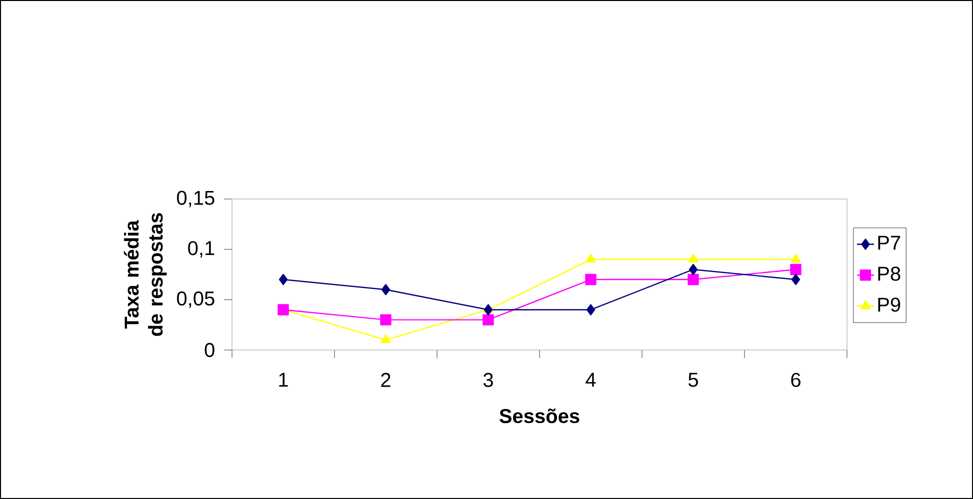 This screenshot has height=499, width=973. I want to click on y-tick-label: 0,1, so click(201, 249).